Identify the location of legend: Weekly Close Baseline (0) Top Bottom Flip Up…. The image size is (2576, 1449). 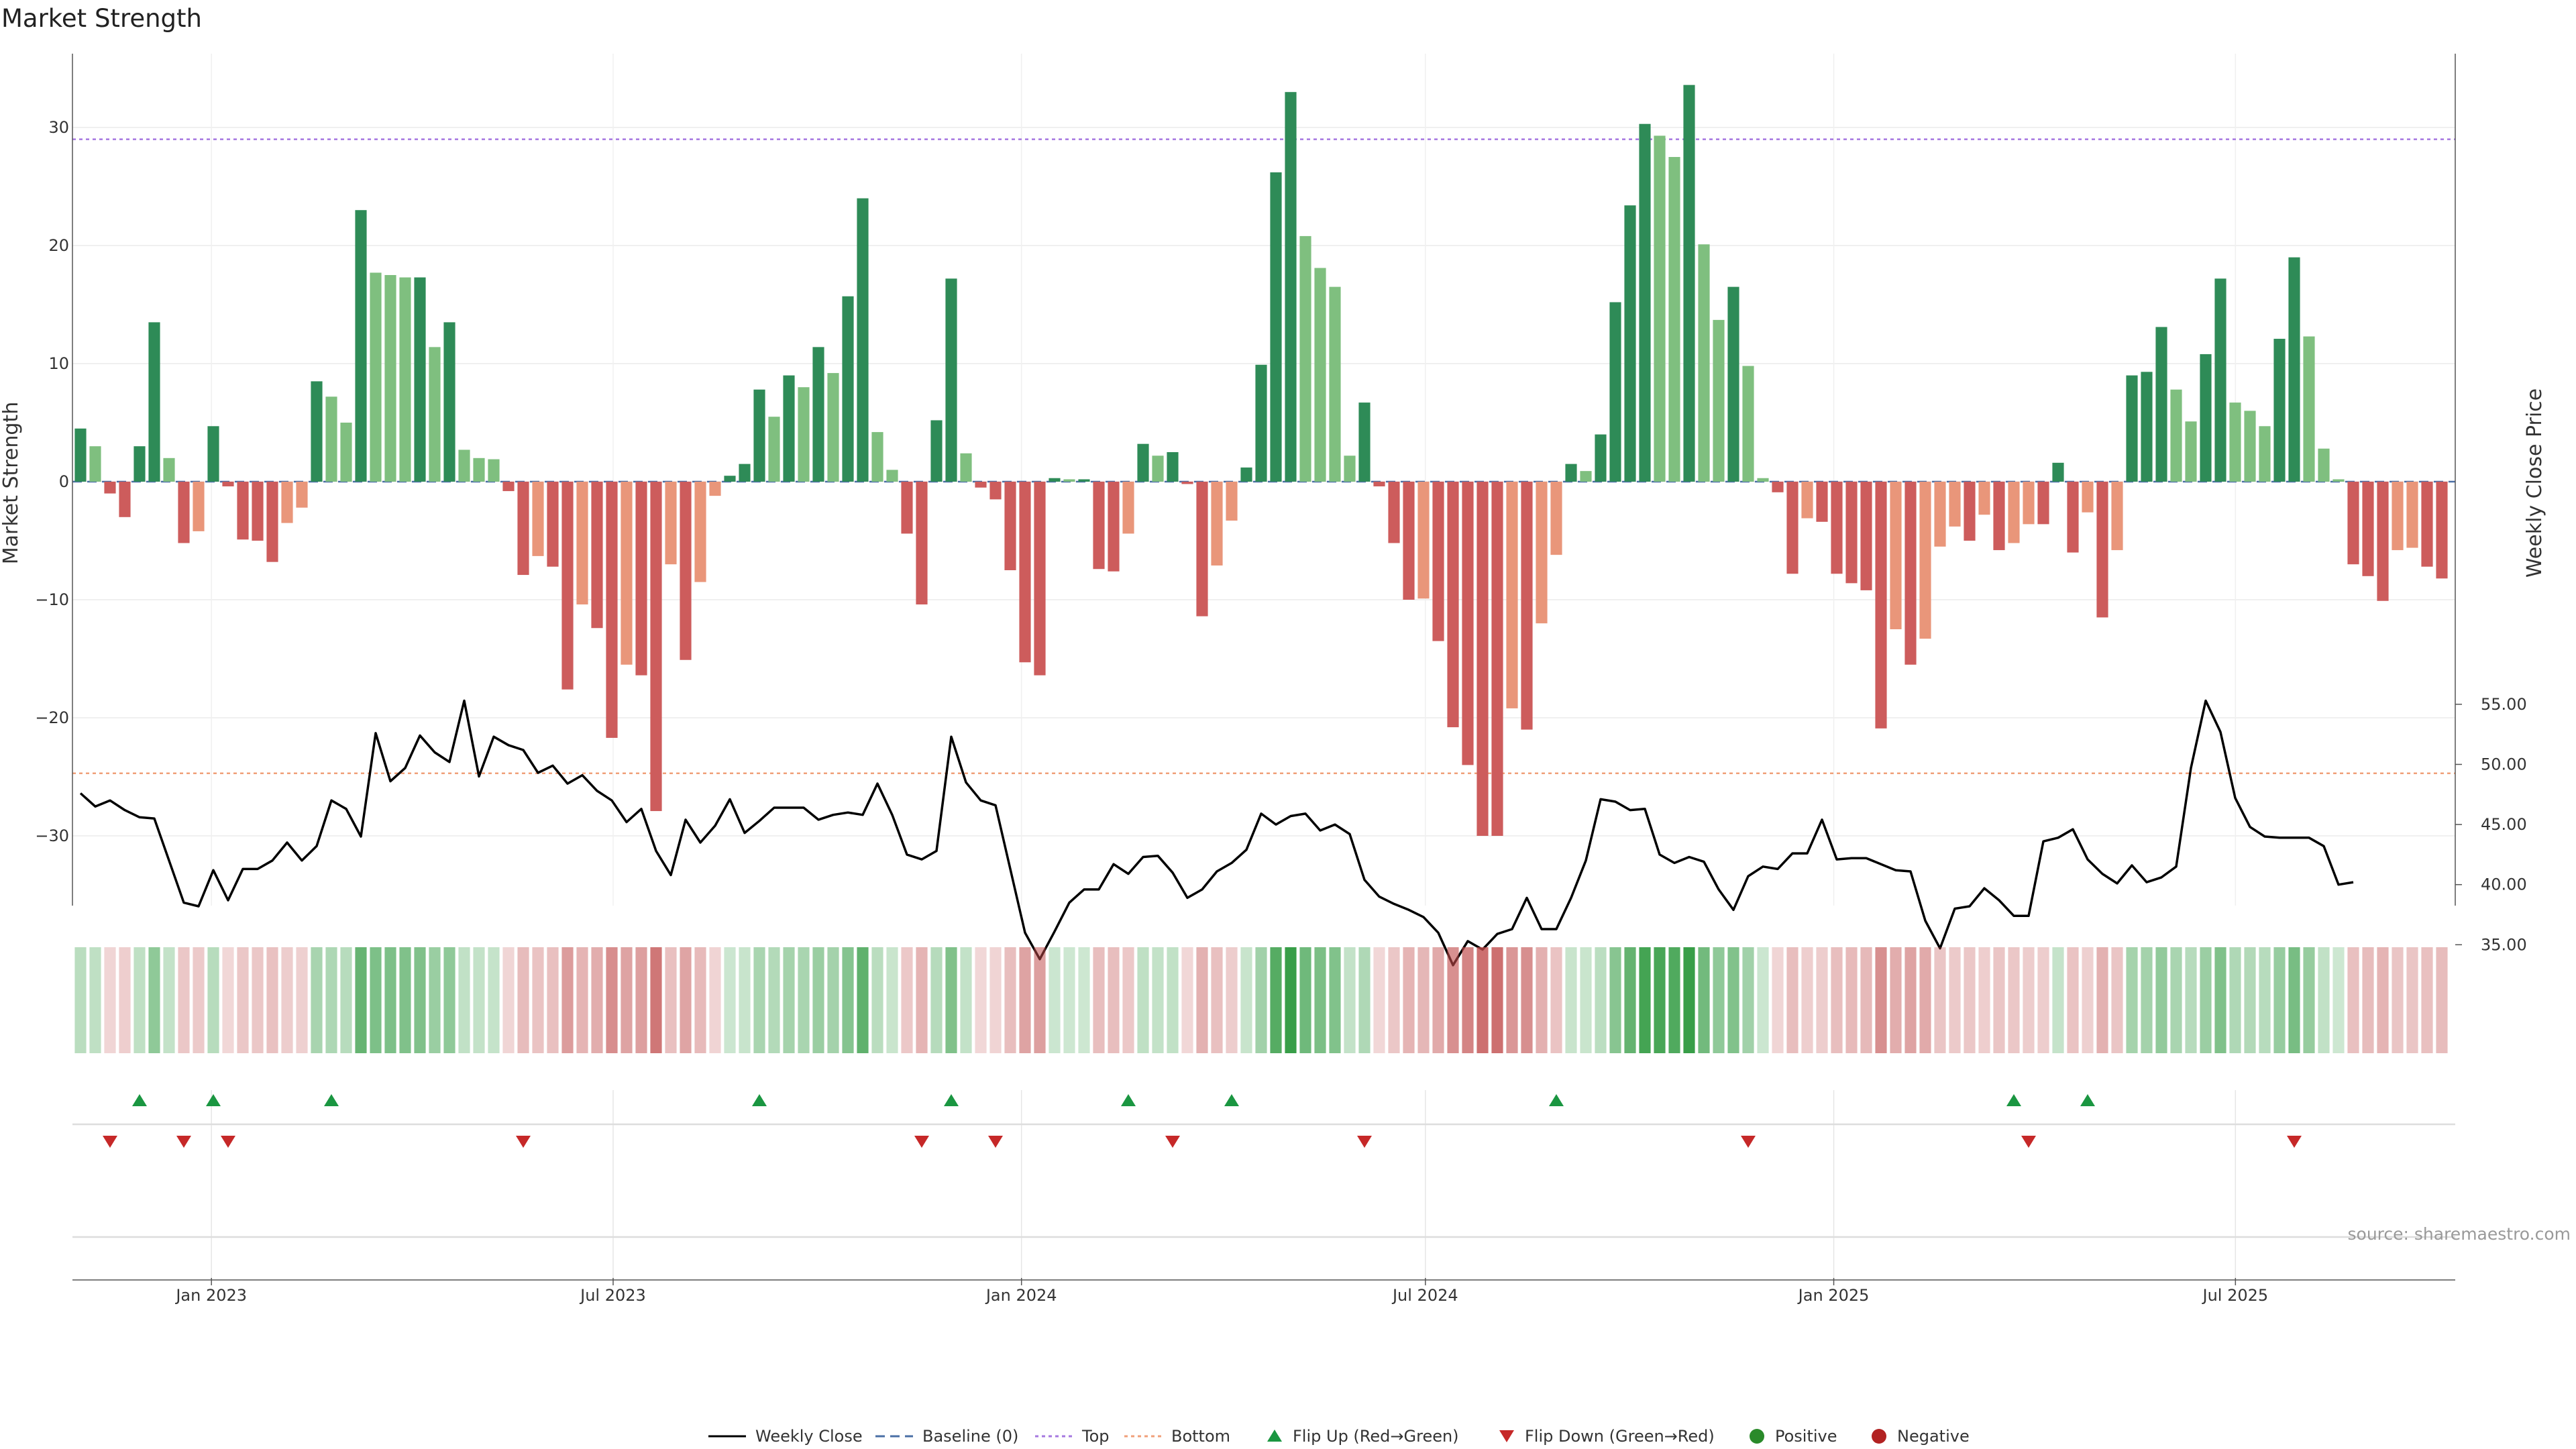
(1339, 1436).